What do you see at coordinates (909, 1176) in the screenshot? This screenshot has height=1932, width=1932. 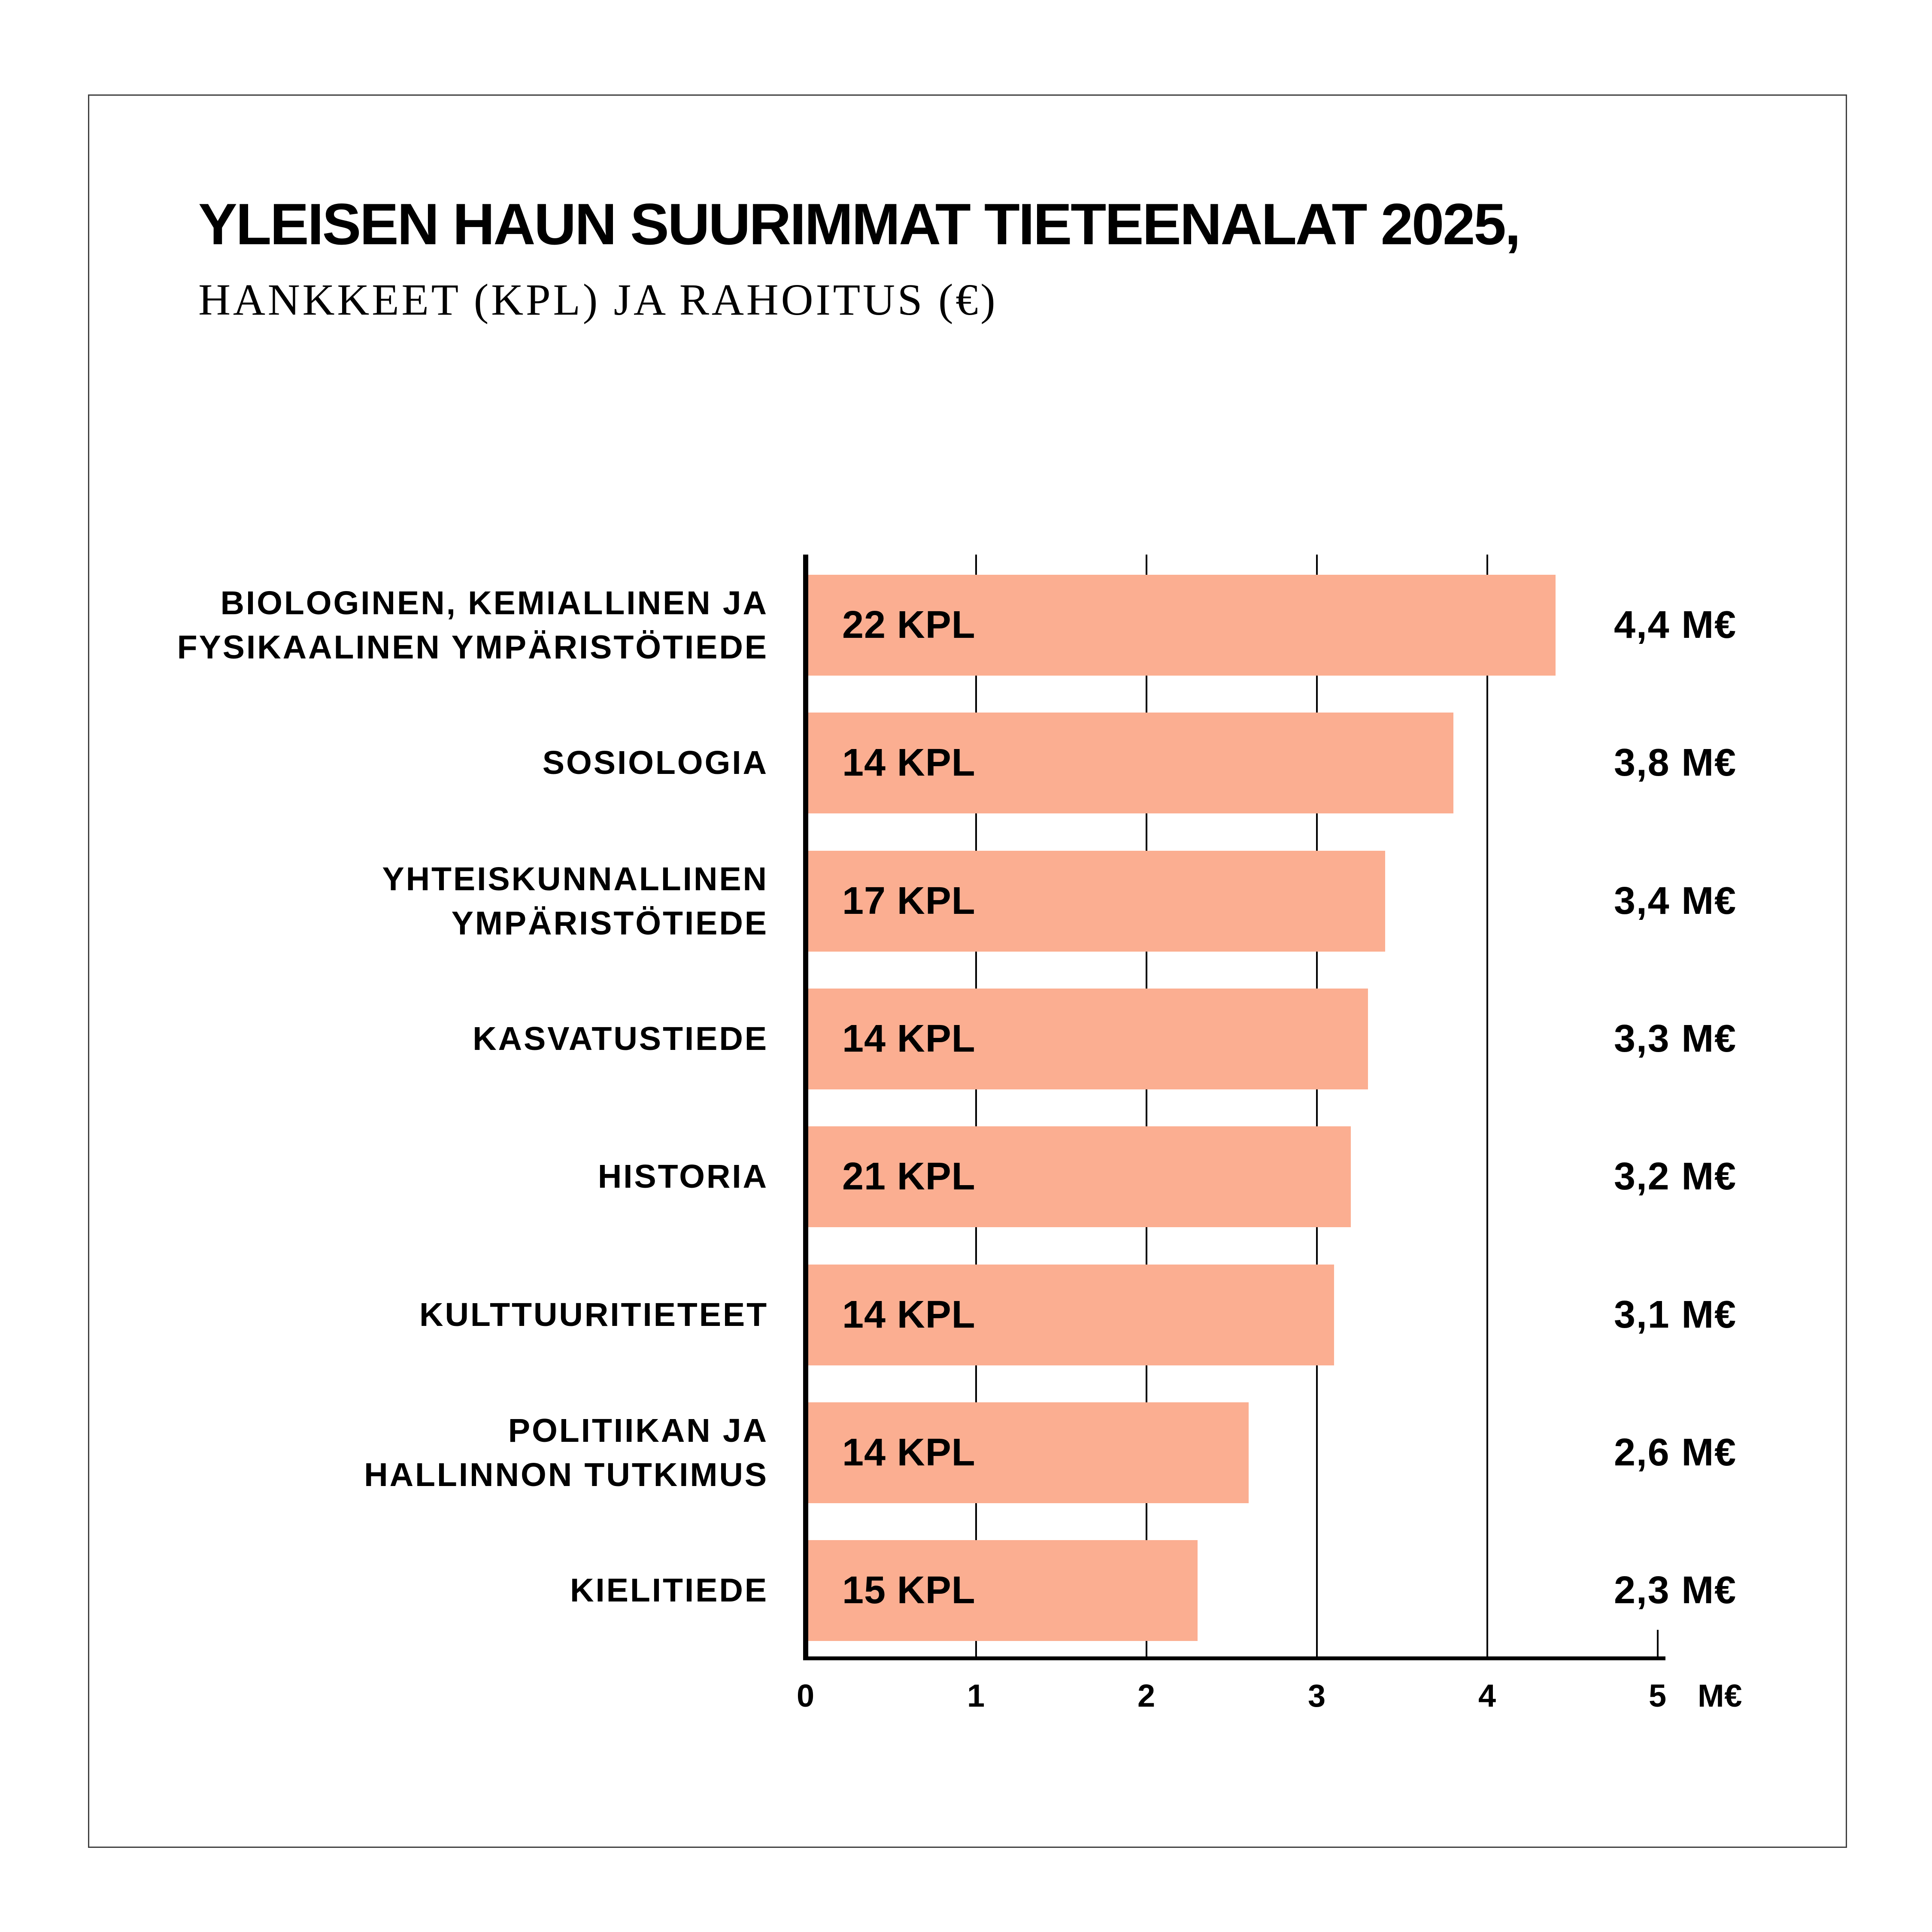 I see `bar-kpl-label: 21 KPL` at bounding box center [909, 1176].